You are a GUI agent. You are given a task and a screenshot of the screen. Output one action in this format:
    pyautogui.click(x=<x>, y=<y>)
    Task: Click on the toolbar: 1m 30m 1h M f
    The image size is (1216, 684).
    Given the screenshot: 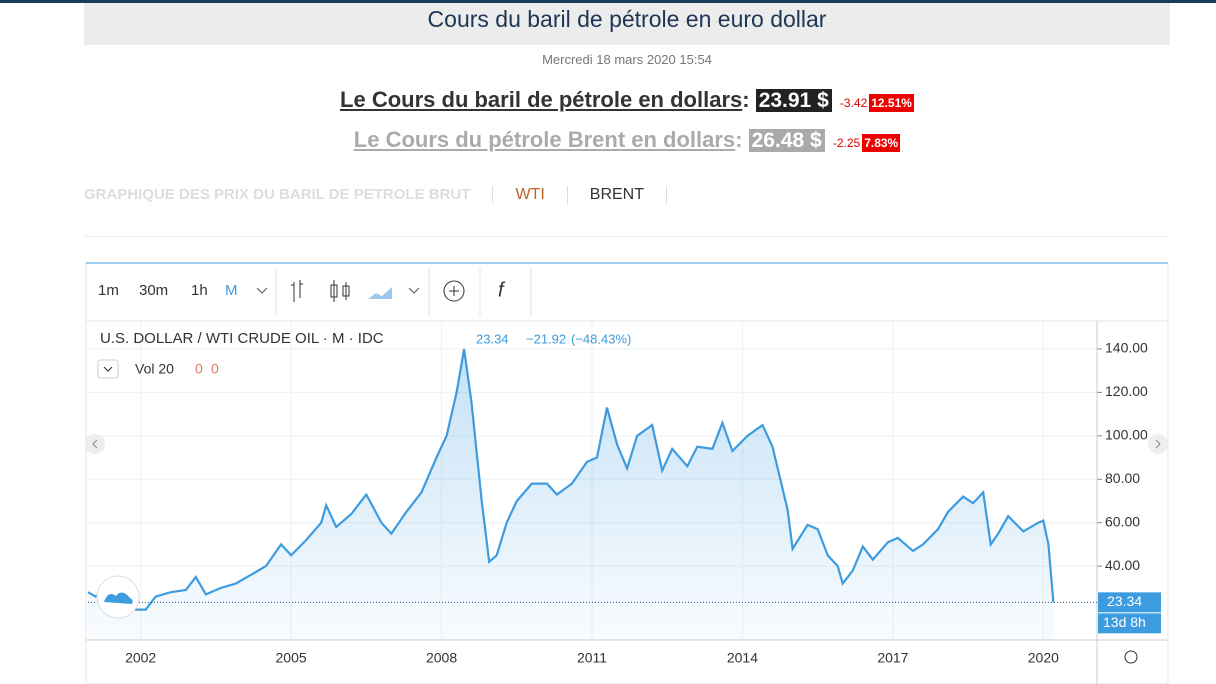 What is the action you would take?
    pyautogui.click(x=315, y=292)
    